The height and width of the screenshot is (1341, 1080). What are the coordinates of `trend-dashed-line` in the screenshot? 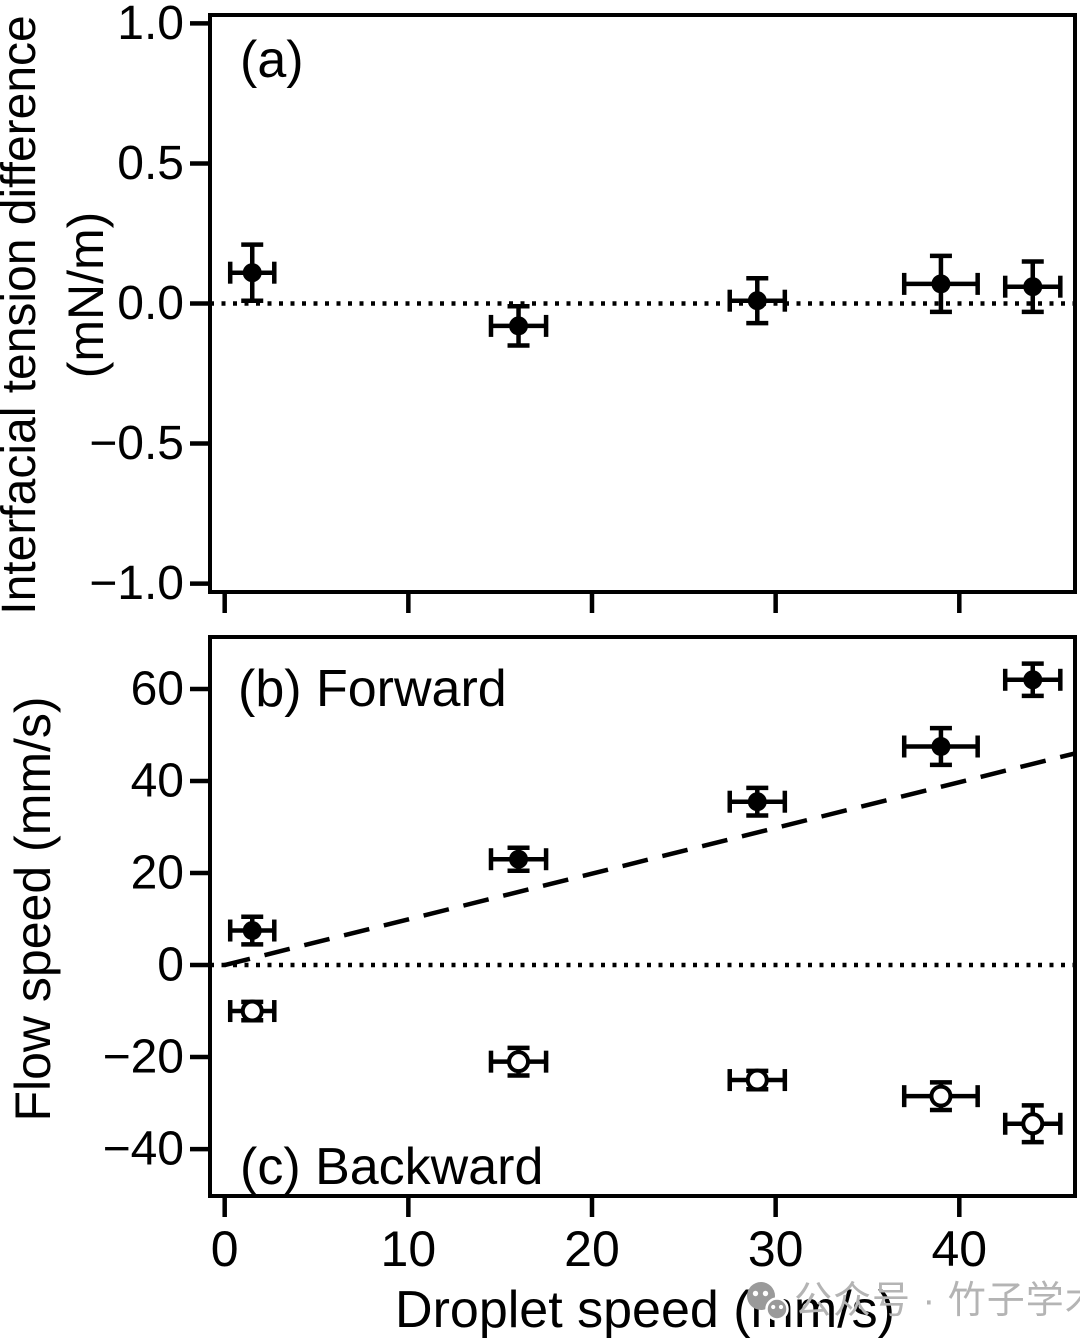 It's located at (650, 859).